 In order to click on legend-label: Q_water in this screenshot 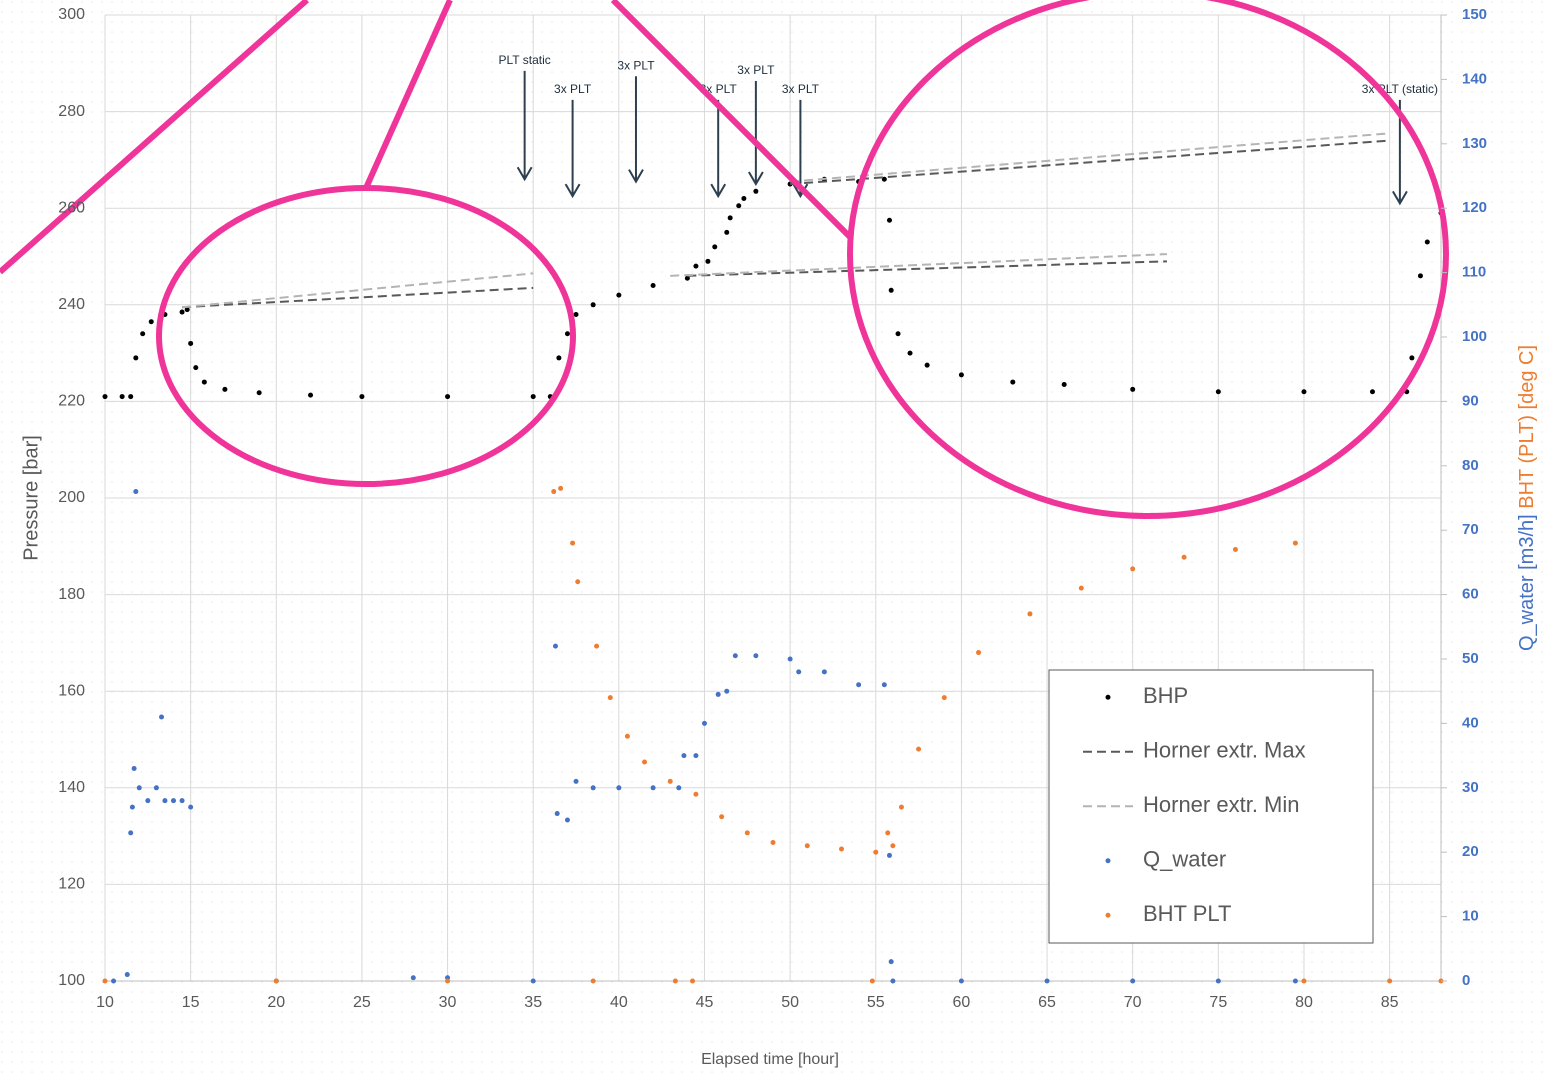, I will do `click(1184, 859)`.